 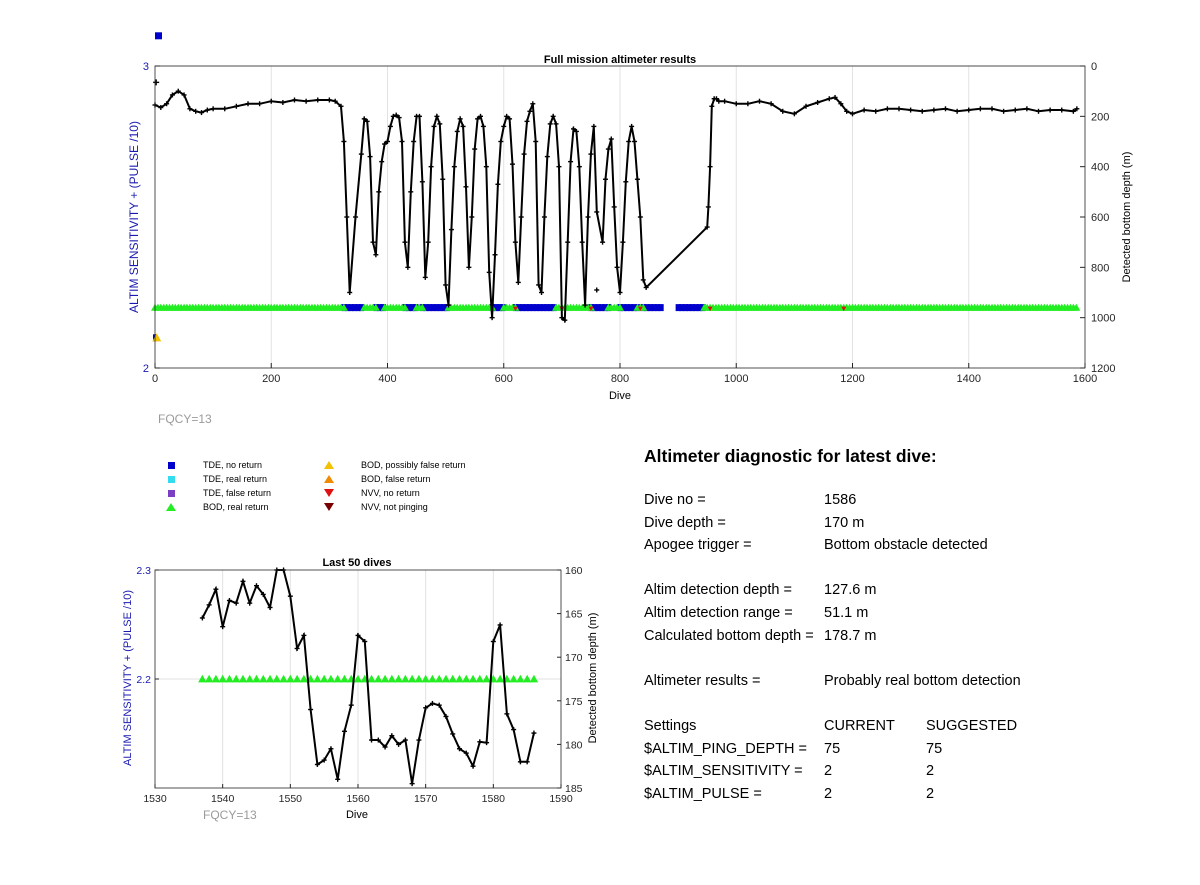 What do you see at coordinates (789, 793) in the screenshot?
I see `settings-row: $ALTIM_PULSE = 2 2` at bounding box center [789, 793].